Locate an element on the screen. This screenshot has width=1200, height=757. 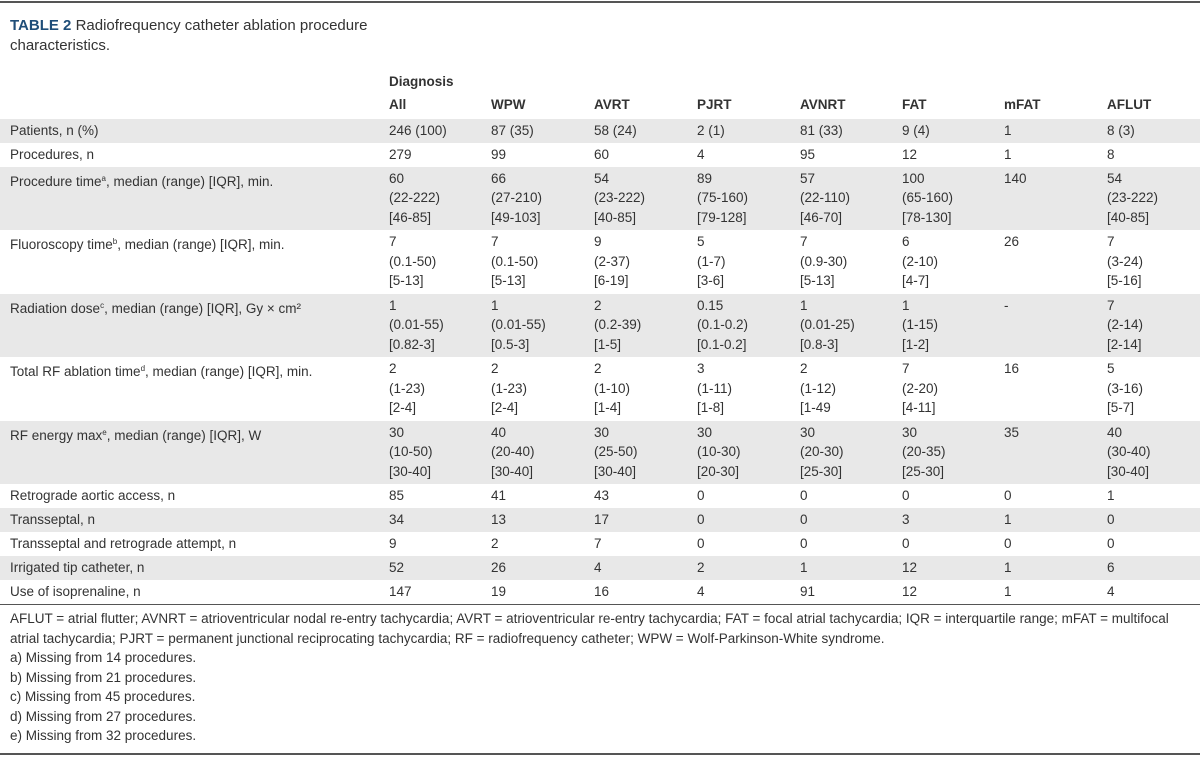
cell: 41 is located at coordinates (499, 495).